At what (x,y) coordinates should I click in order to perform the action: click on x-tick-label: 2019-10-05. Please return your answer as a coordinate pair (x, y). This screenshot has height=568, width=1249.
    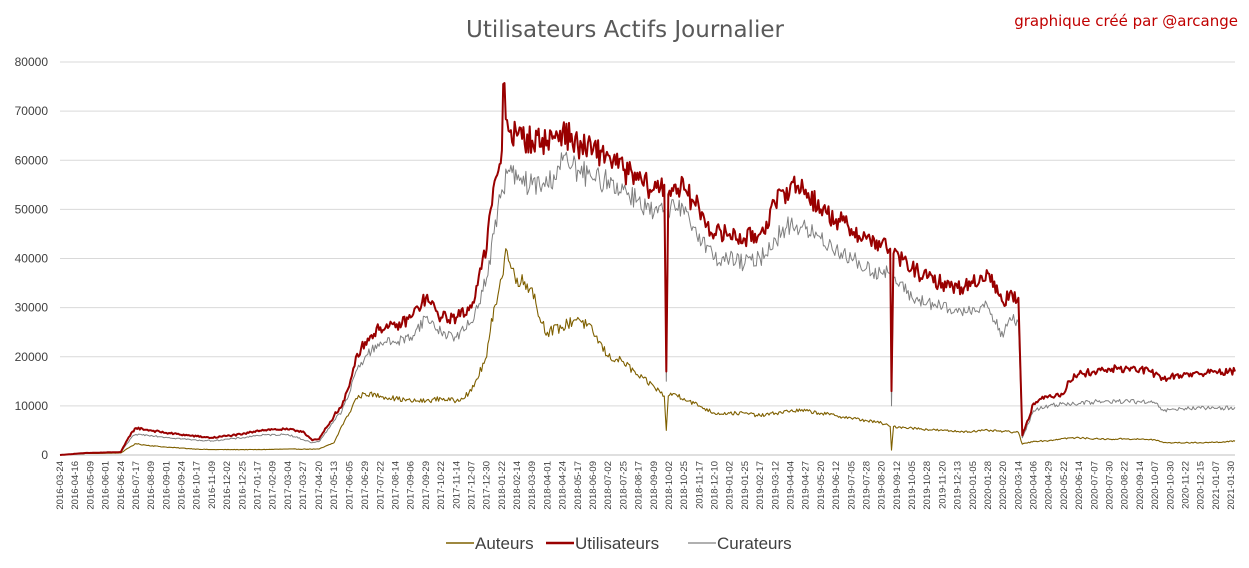
    Looking at the image, I should click on (912, 485).